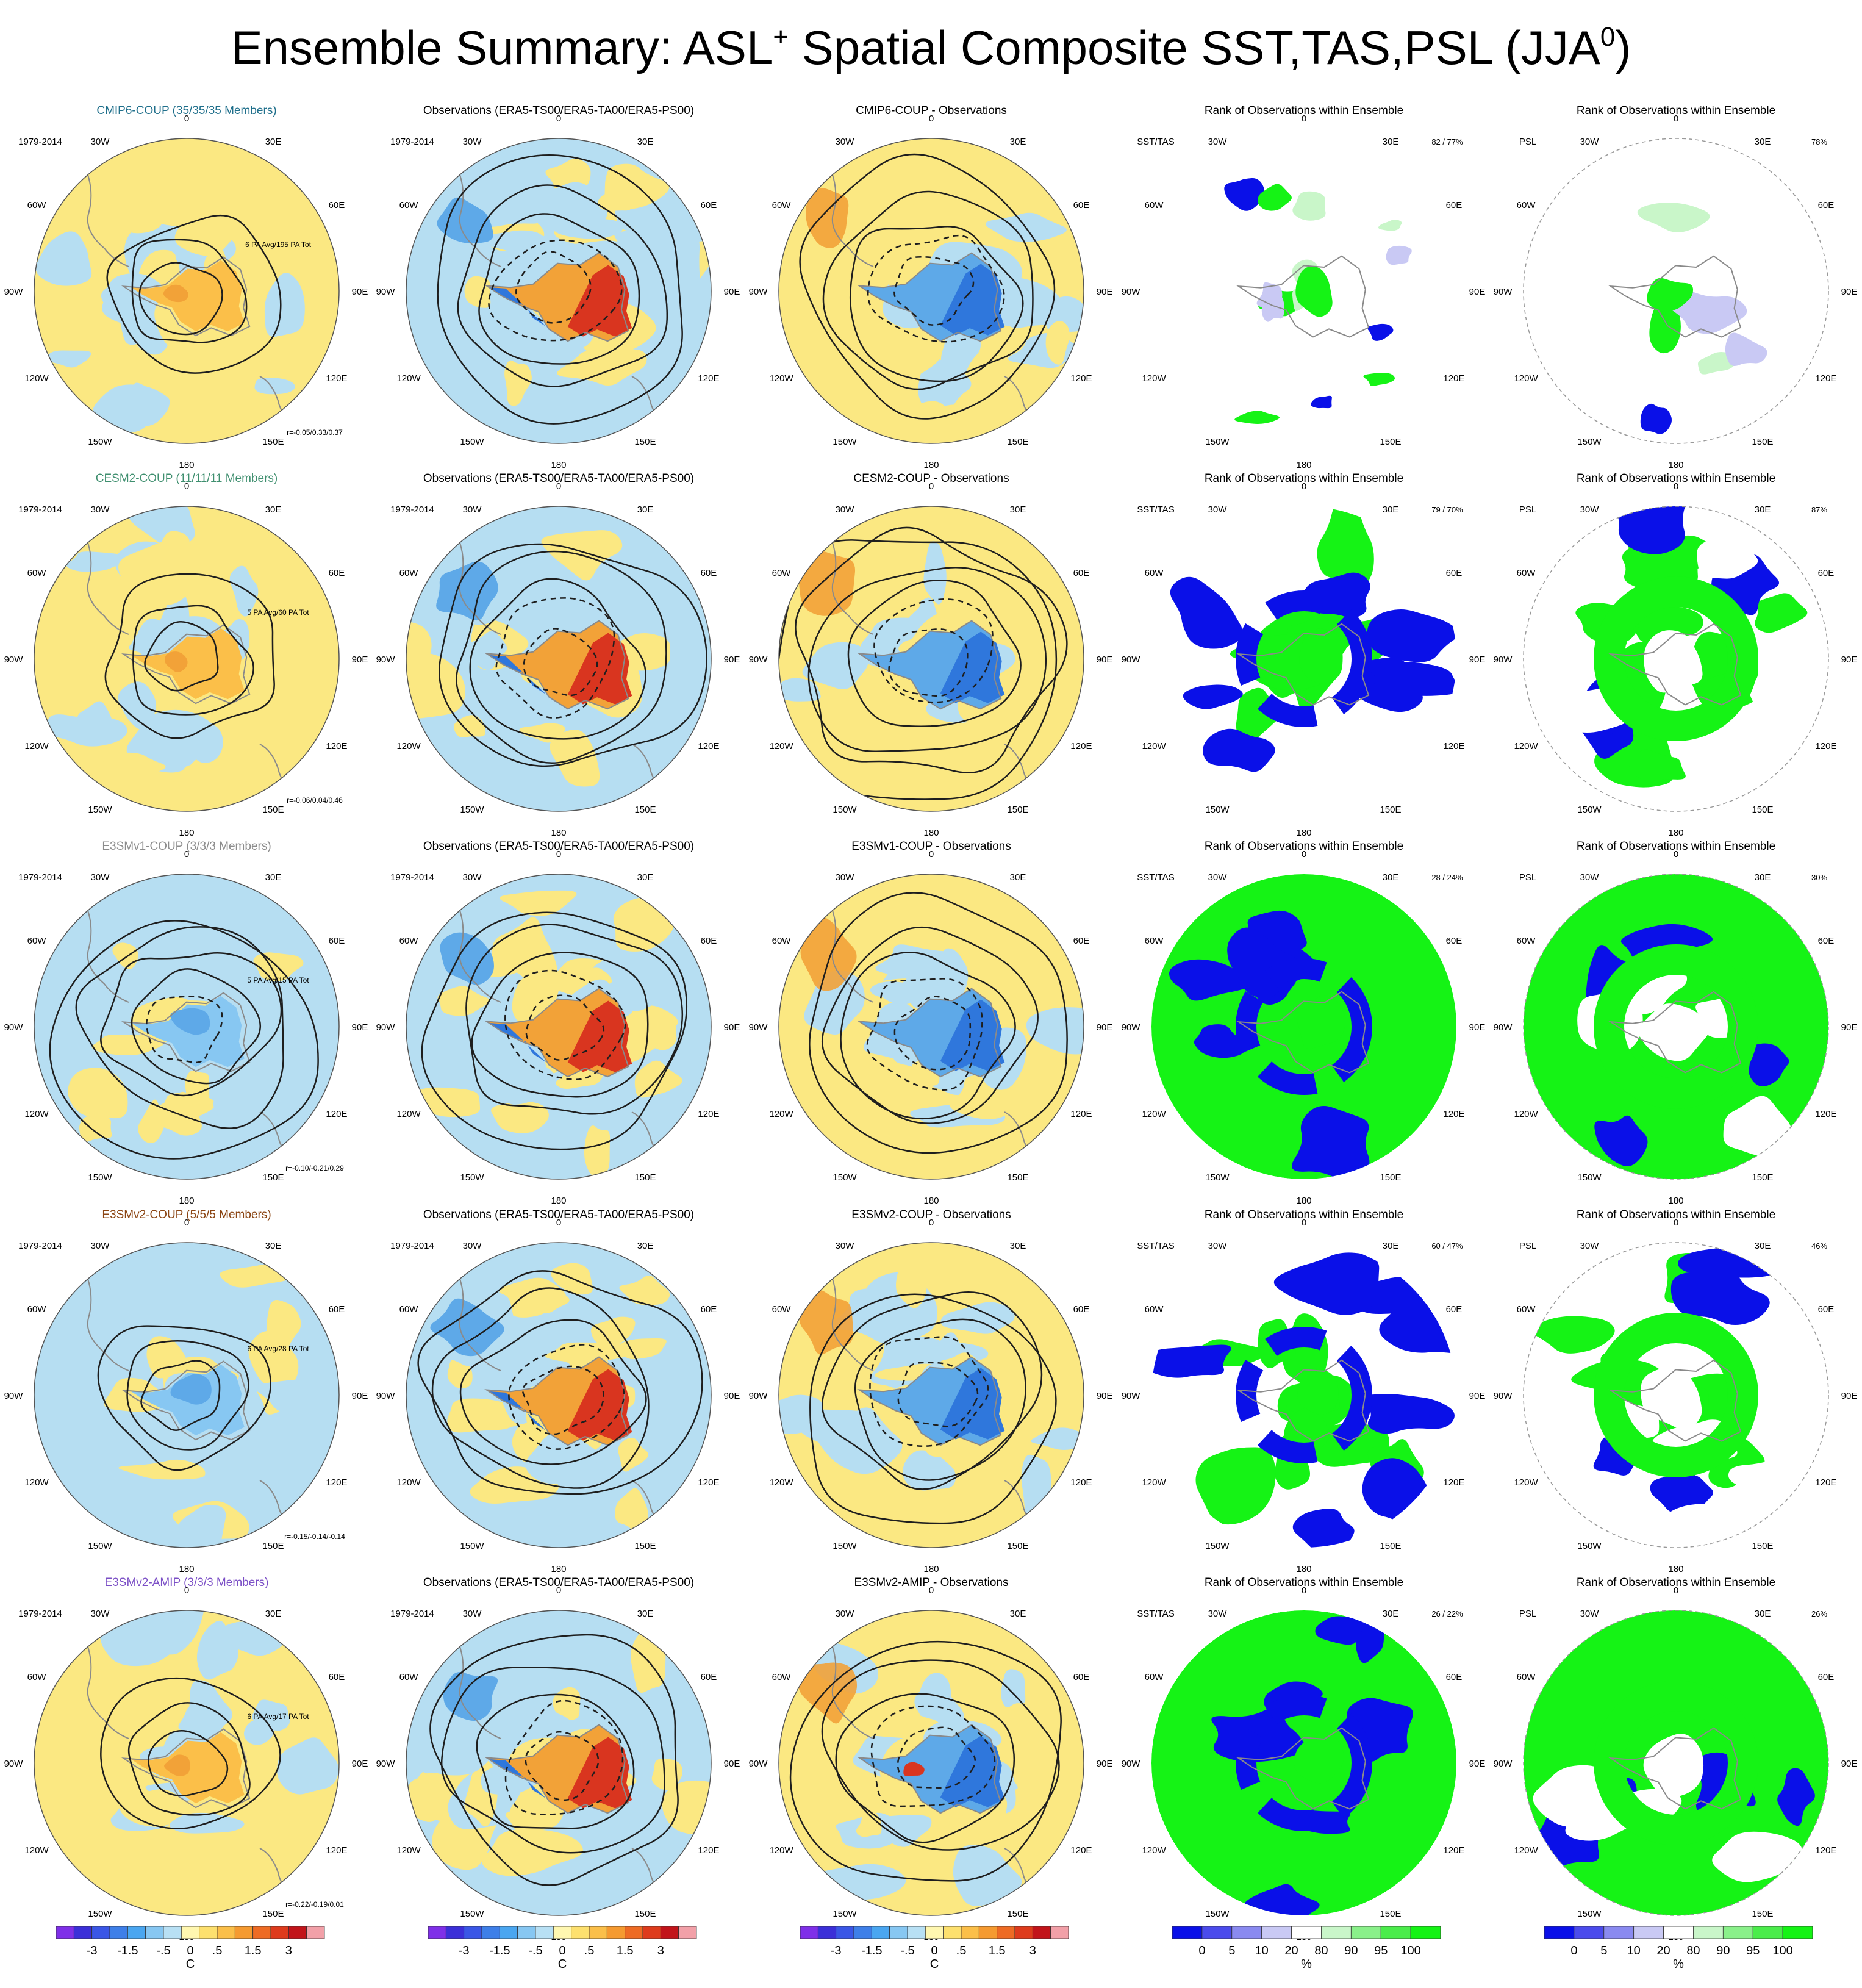 Image resolution: width=1862 pixels, height=1988 pixels. Describe the element at coordinates (845, 1914) in the screenshot. I see `panel-r5-c3-lon-label: 150W` at that location.